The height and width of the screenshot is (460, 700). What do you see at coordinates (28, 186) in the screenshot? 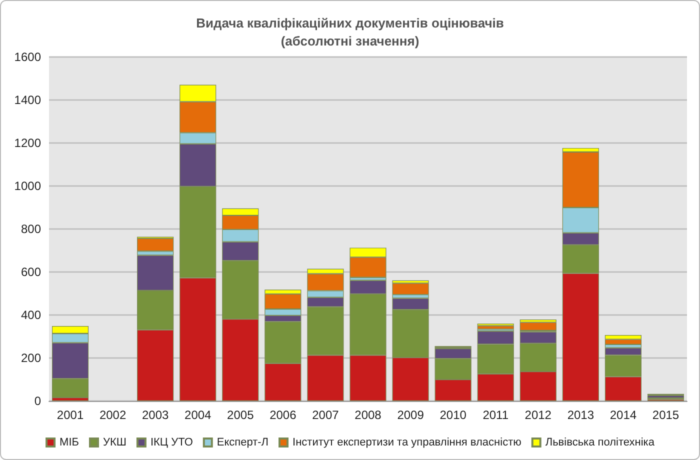
I see `y-tick-label: 1000` at bounding box center [28, 186].